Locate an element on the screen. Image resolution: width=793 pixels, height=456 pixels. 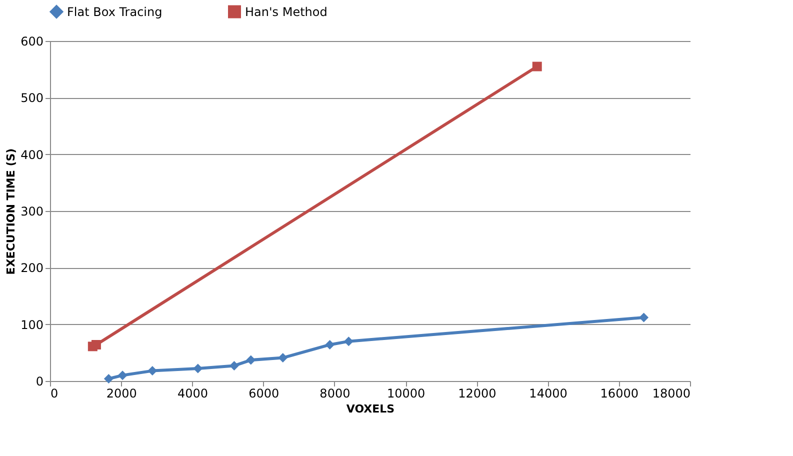
y-tick-label: 300 is located at coordinates (32, 211).